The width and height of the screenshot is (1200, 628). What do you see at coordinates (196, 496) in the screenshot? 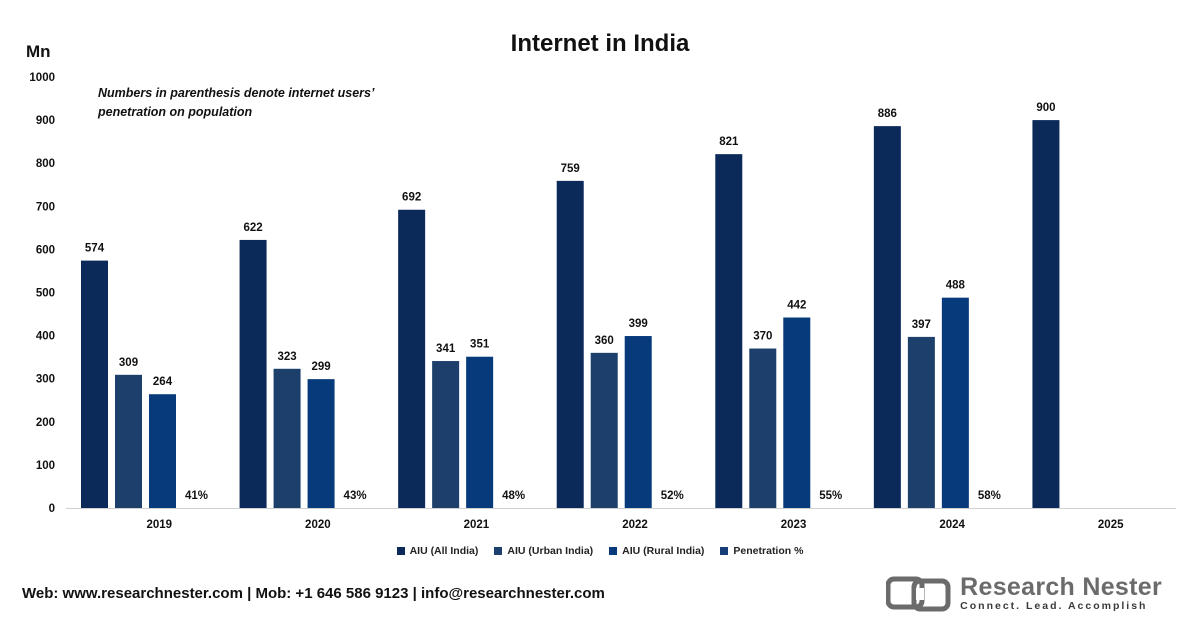
I see `data-label: 41%` at bounding box center [196, 496].